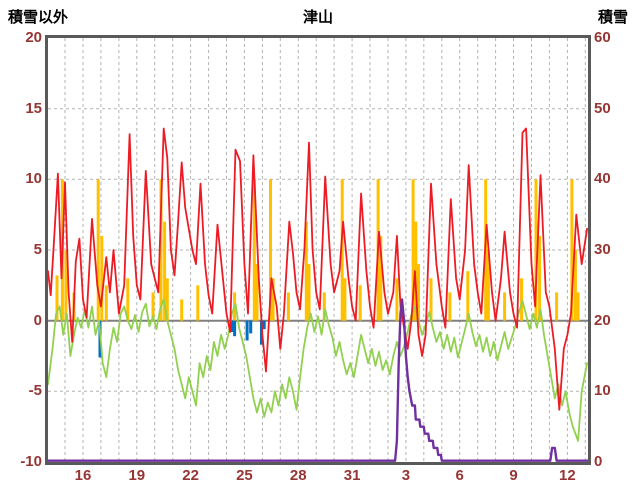 The image size is (636, 501). I want to click on axis-tick-label: 50, so click(602, 108).